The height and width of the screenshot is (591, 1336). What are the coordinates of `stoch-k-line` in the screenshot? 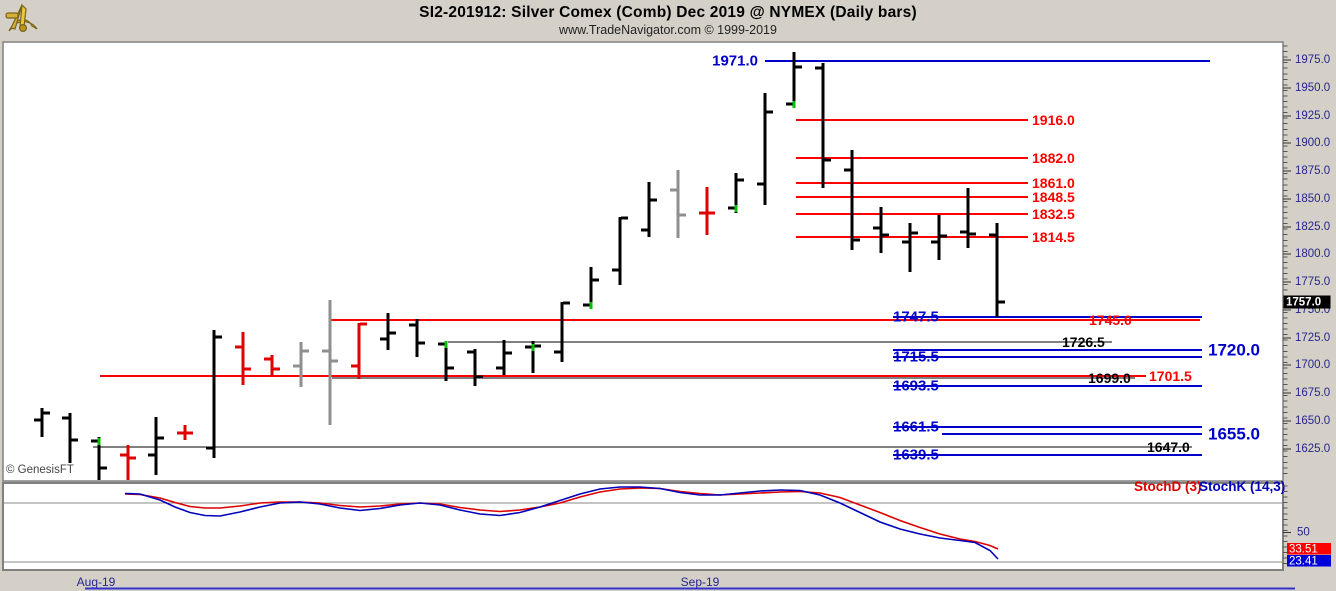 It's located at (561, 523).